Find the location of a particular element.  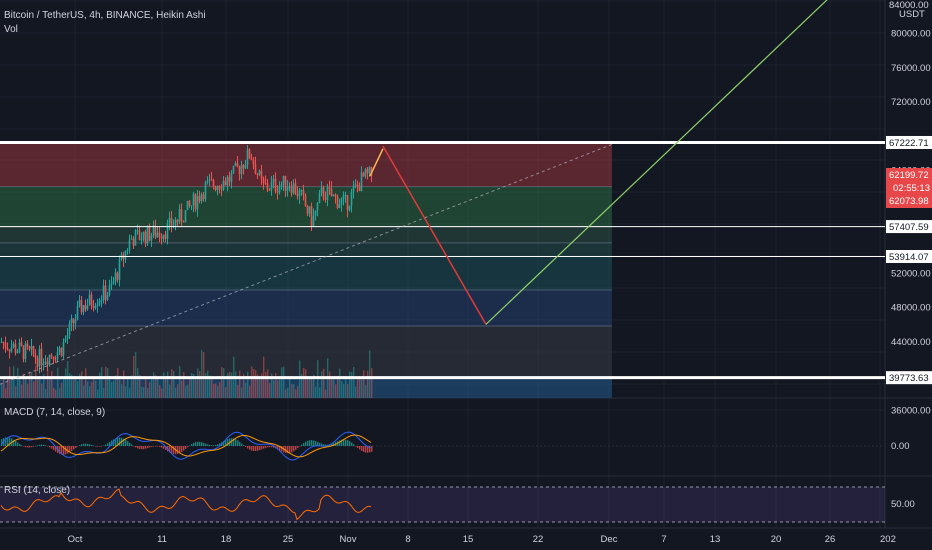

time-tick-label: Nov is located at coordinates (348, 539).